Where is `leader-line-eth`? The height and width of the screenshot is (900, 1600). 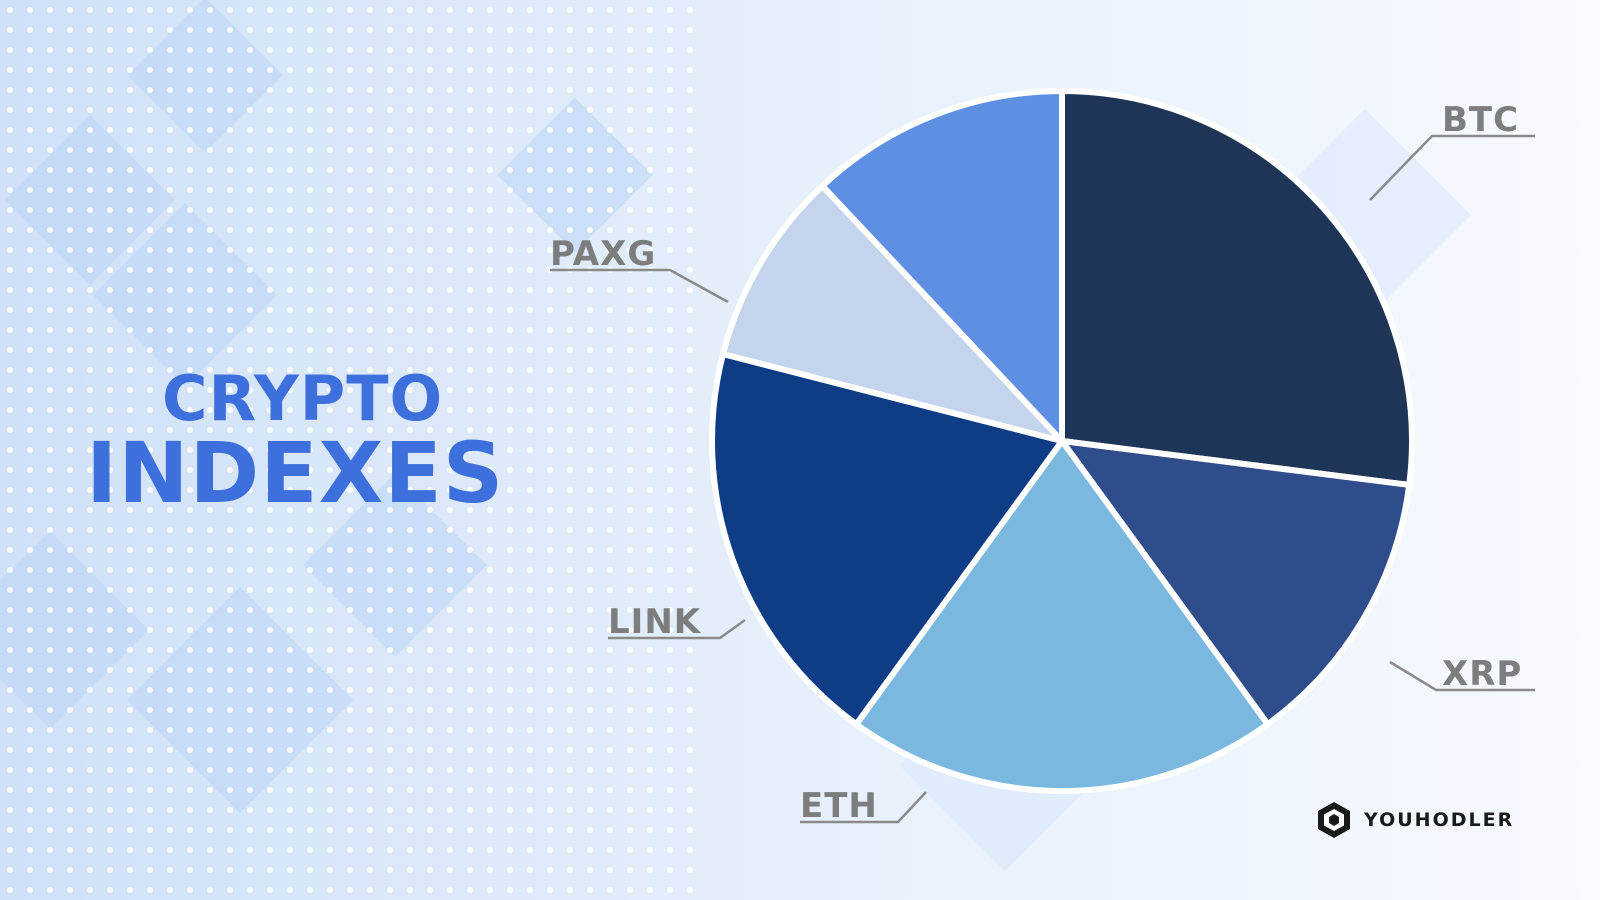
leader-line-eth is located at coordinates (863, 807).